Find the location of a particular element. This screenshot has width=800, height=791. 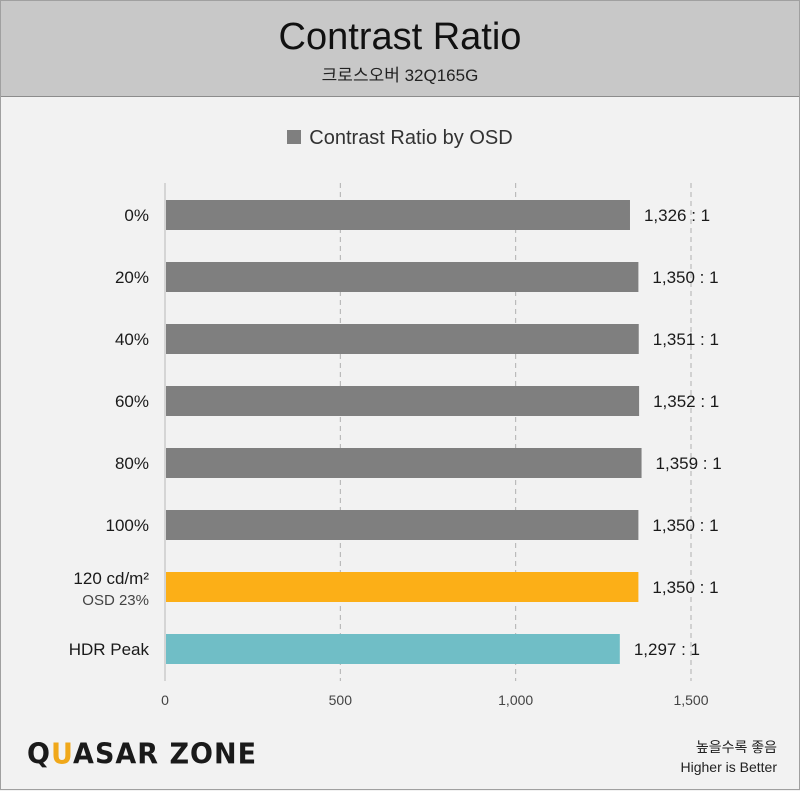

chart-title: Contrast Ratio is located at coordinates (400, 37).